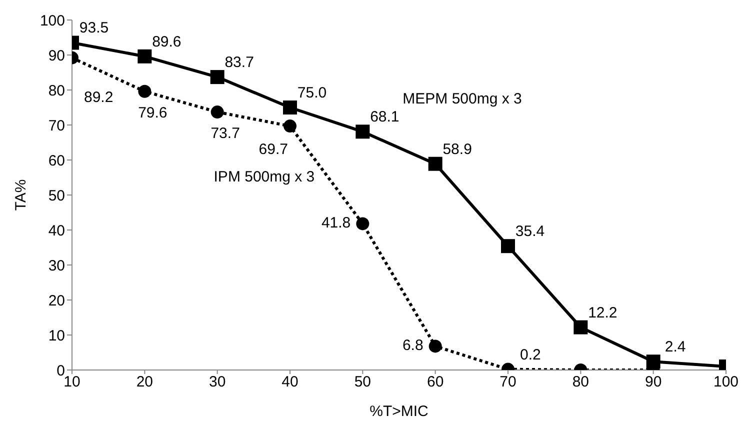 The height and width of the screenshot is (432, 756). I want to click on y-tick-label: 80, so click(56, 91).